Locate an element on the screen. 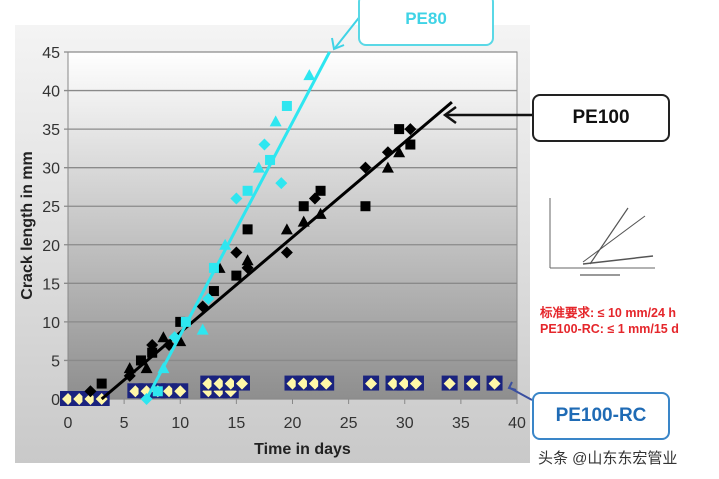 This screenshot has width=719, height=479. y-axis-label: Crack length in mm is located at coordinates (27, 225).